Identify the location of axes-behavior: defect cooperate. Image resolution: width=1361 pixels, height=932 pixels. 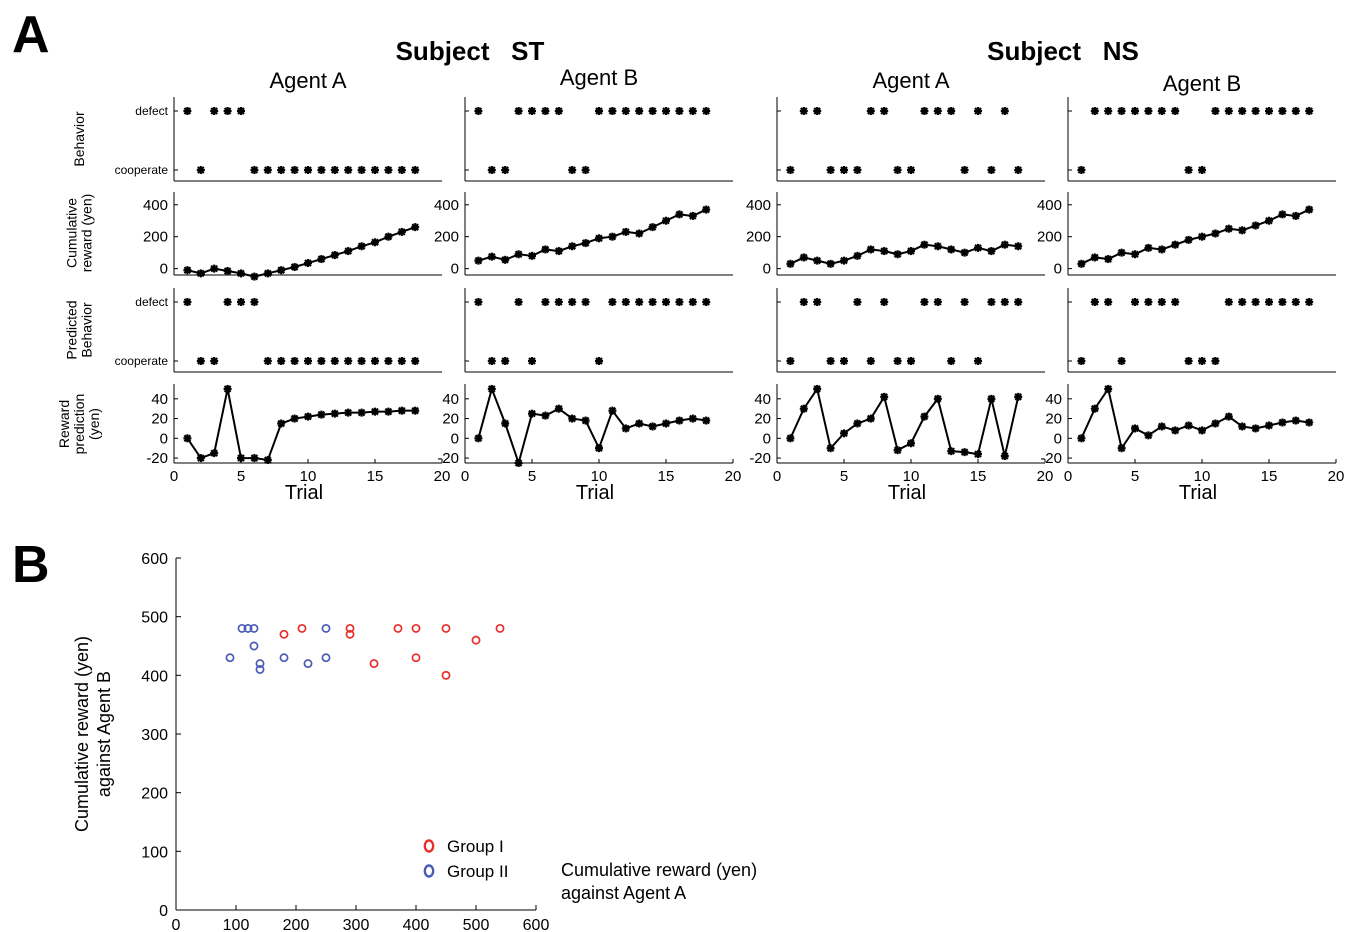
(278, 139).